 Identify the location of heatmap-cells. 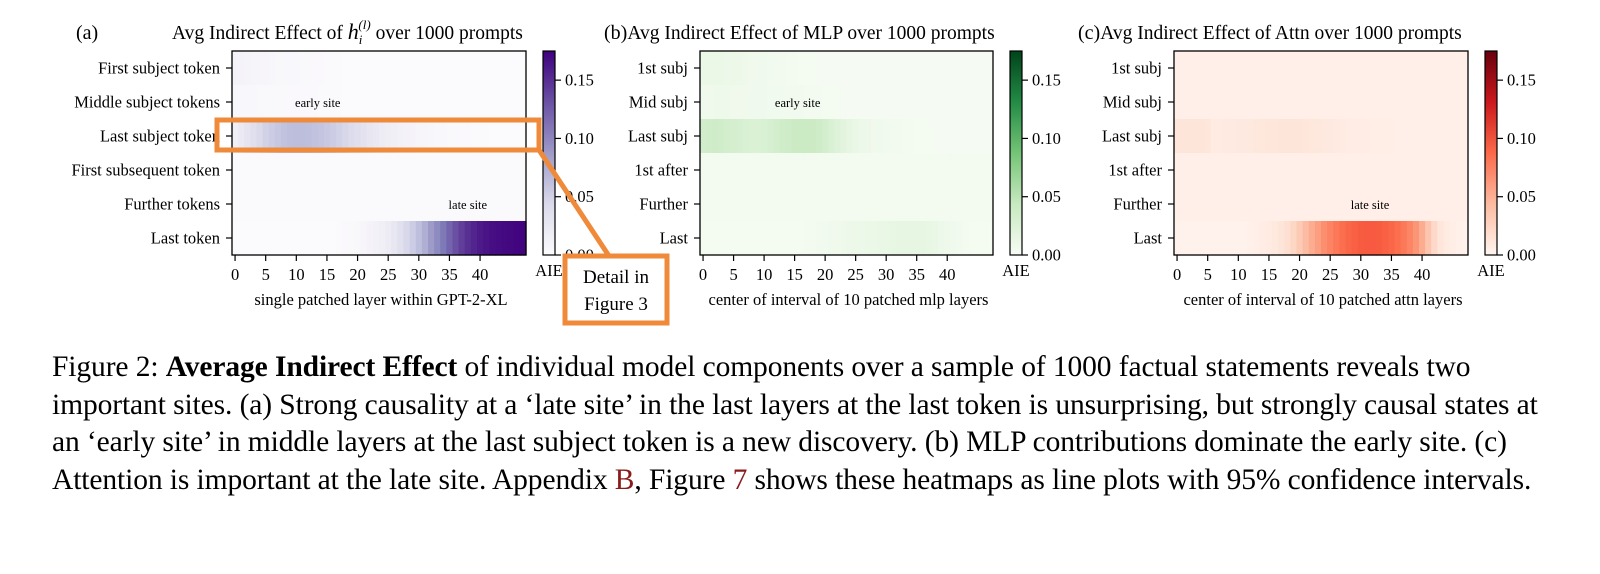
(1321, 153).